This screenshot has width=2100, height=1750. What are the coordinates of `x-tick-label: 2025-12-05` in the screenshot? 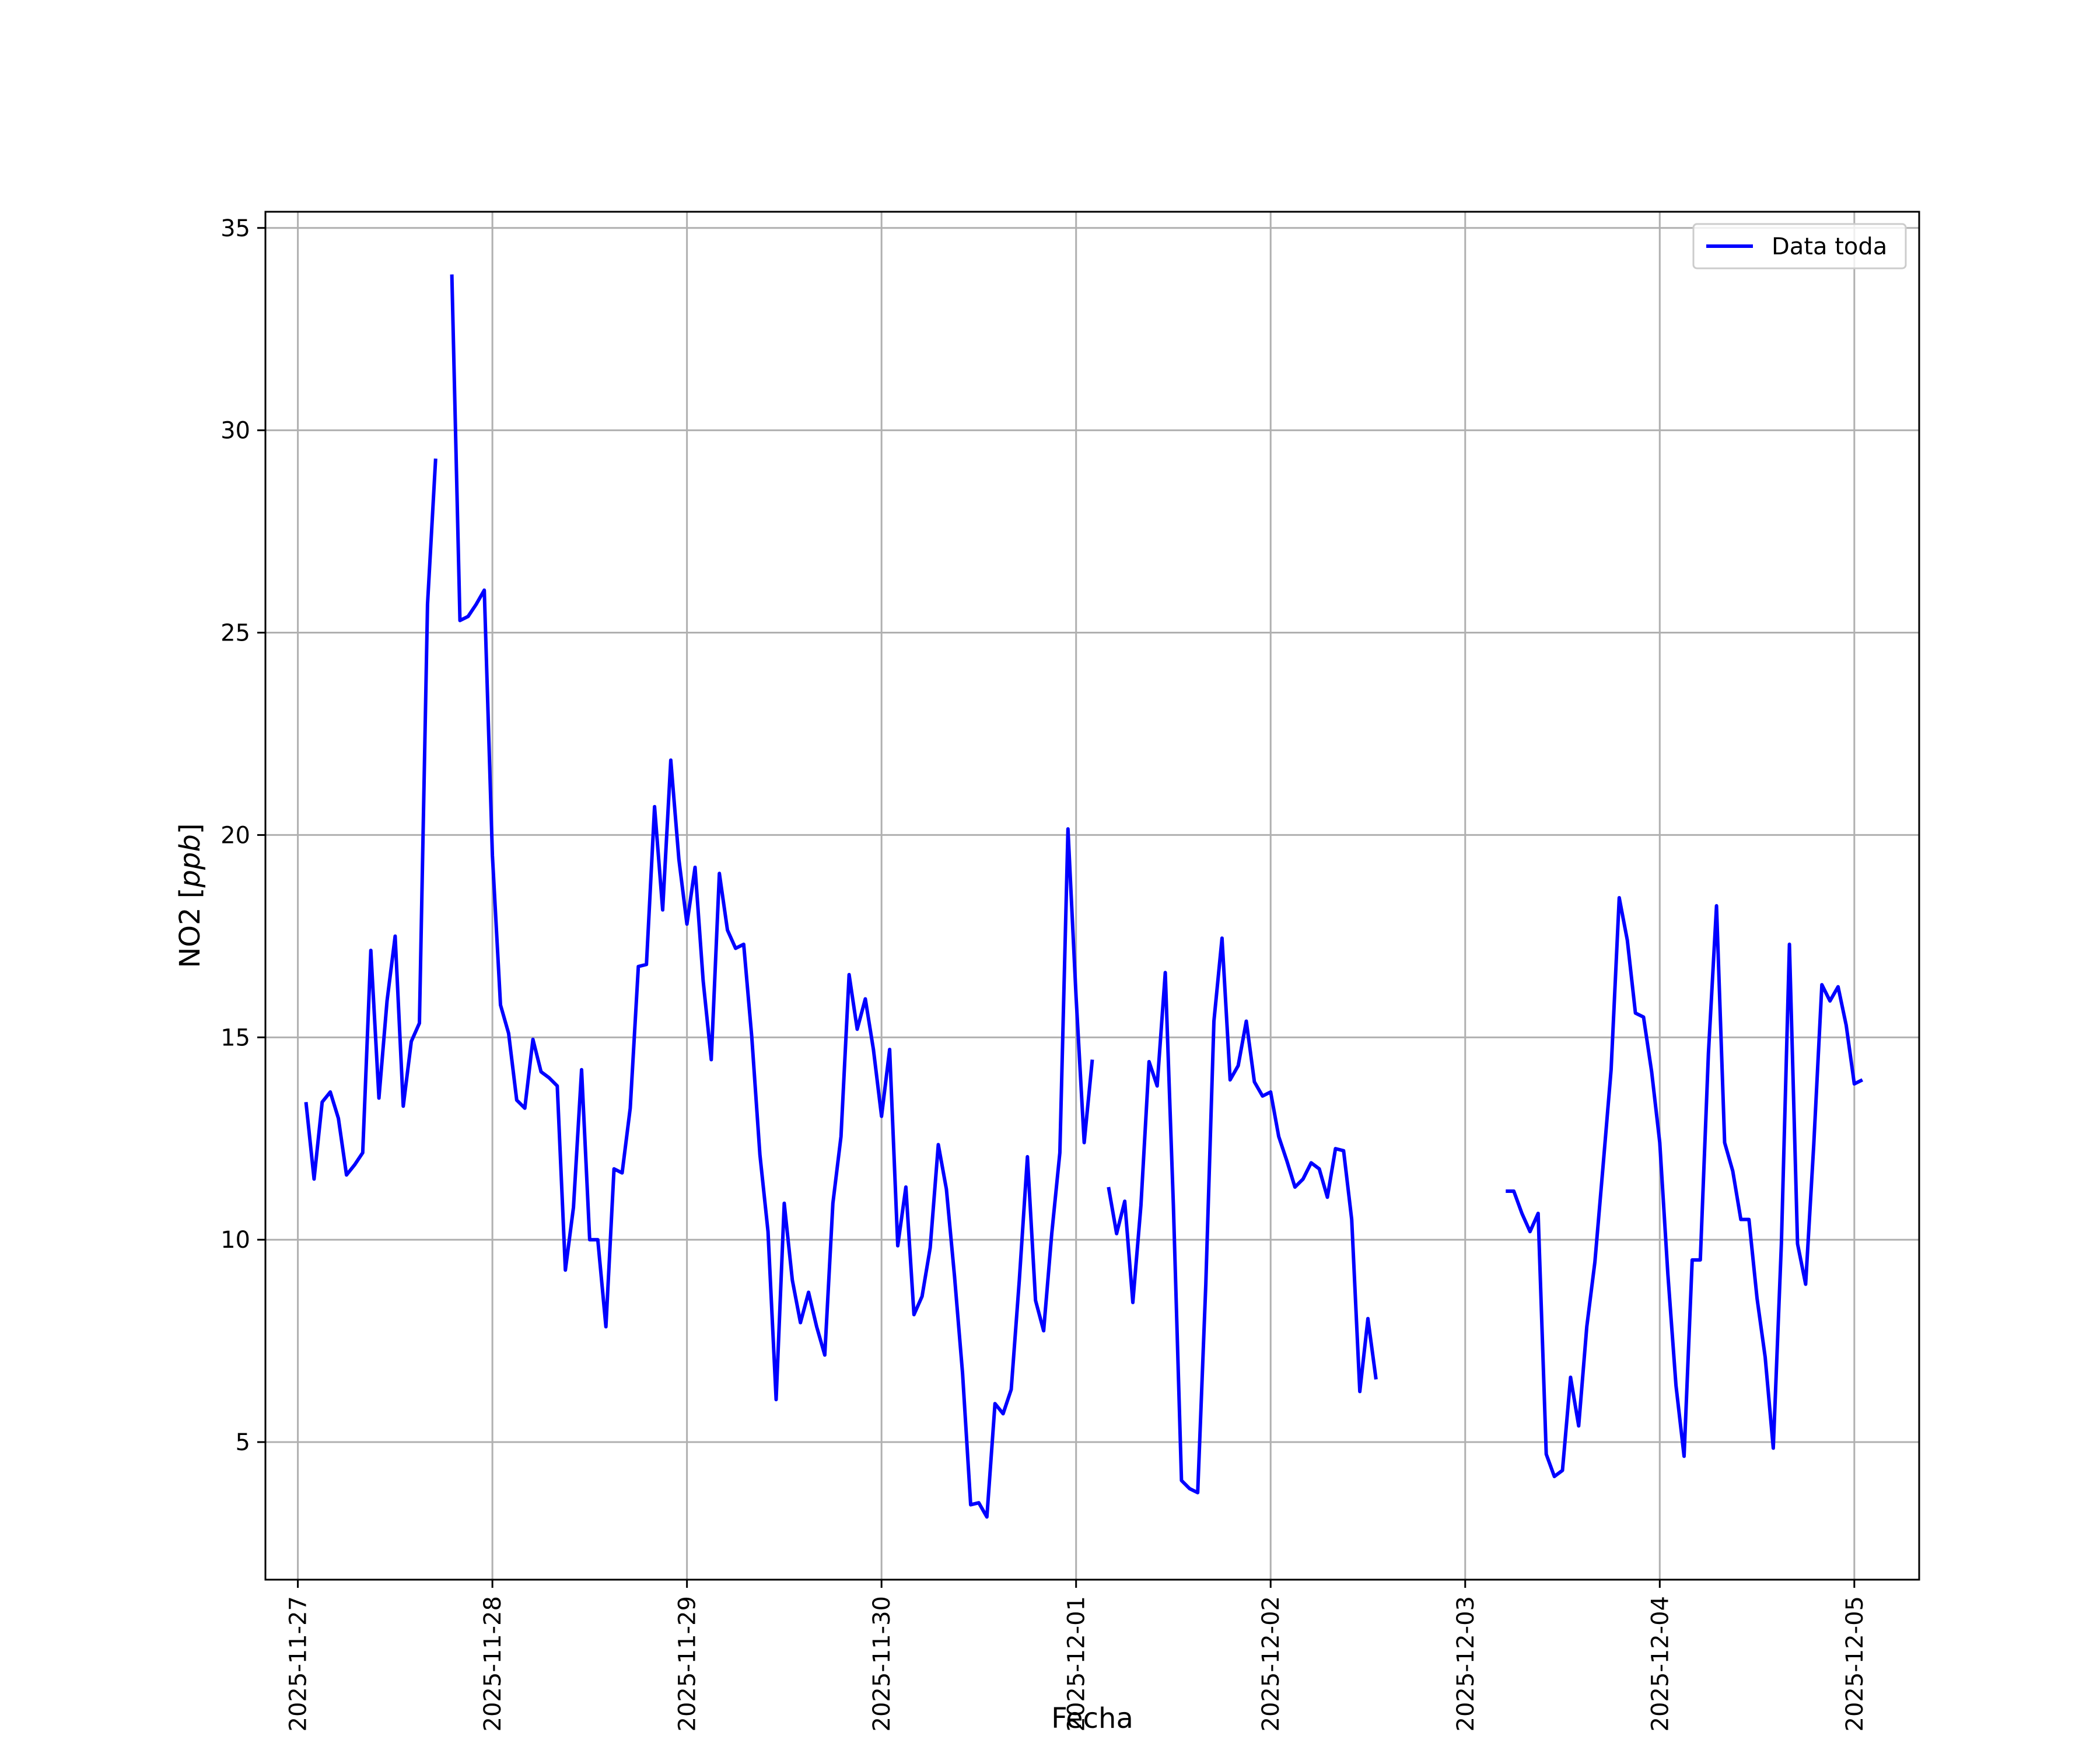 It's located at (1855, 1664).